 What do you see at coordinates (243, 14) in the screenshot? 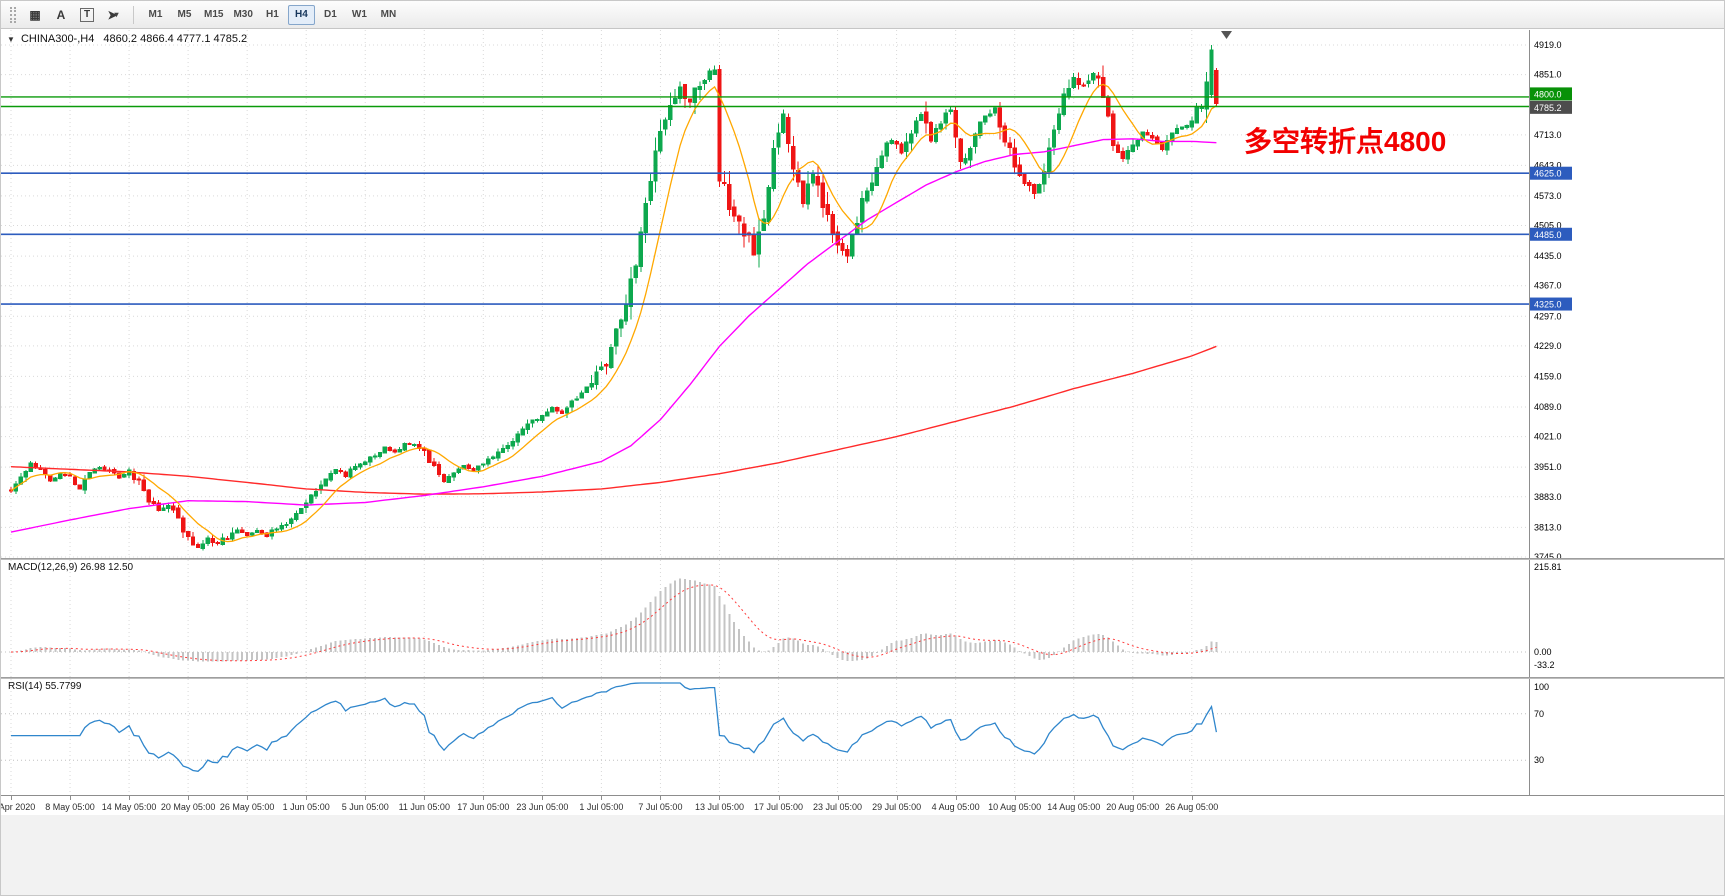
I see `timeframe-button-m30: M30` at bounding box center [243, 14].